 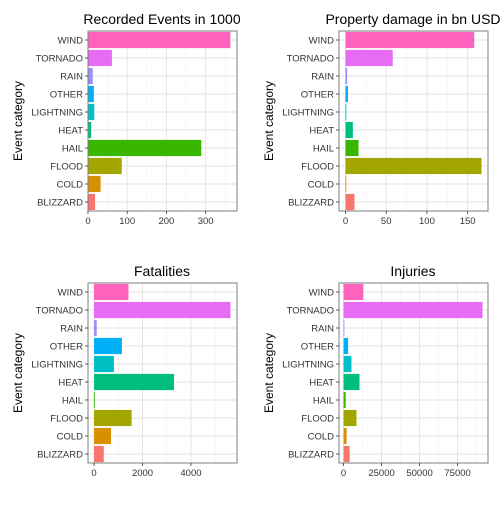 What do you see at coordinates (166, 221) in the screenshot?
I see `x-tick-label: 200` at bounding box center [166, 221].